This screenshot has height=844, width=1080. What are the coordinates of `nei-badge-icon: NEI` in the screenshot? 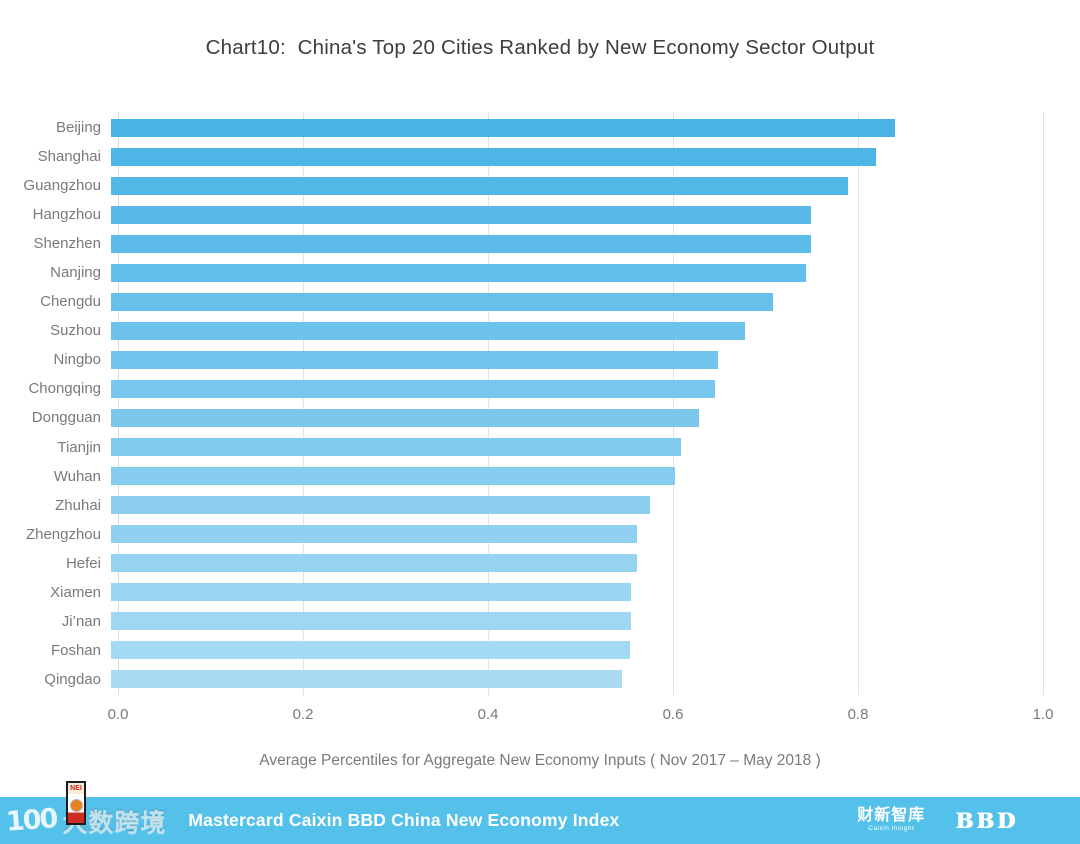 It's located at (76, 802).